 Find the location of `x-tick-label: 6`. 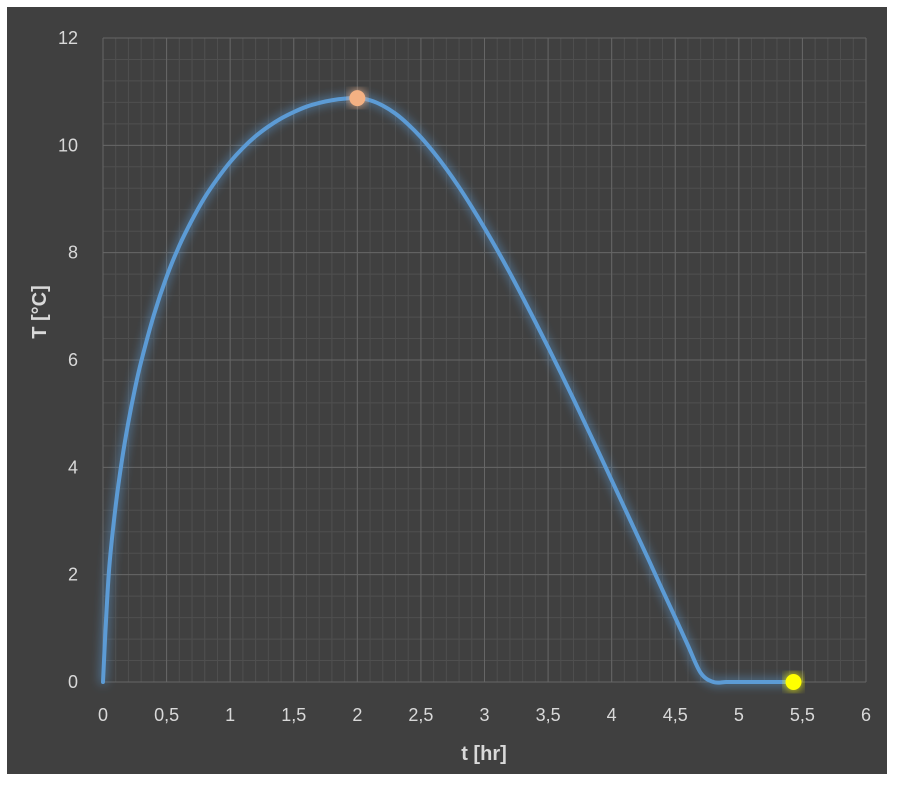

x-tick-label: 6 is located at coordinates (866, 715).